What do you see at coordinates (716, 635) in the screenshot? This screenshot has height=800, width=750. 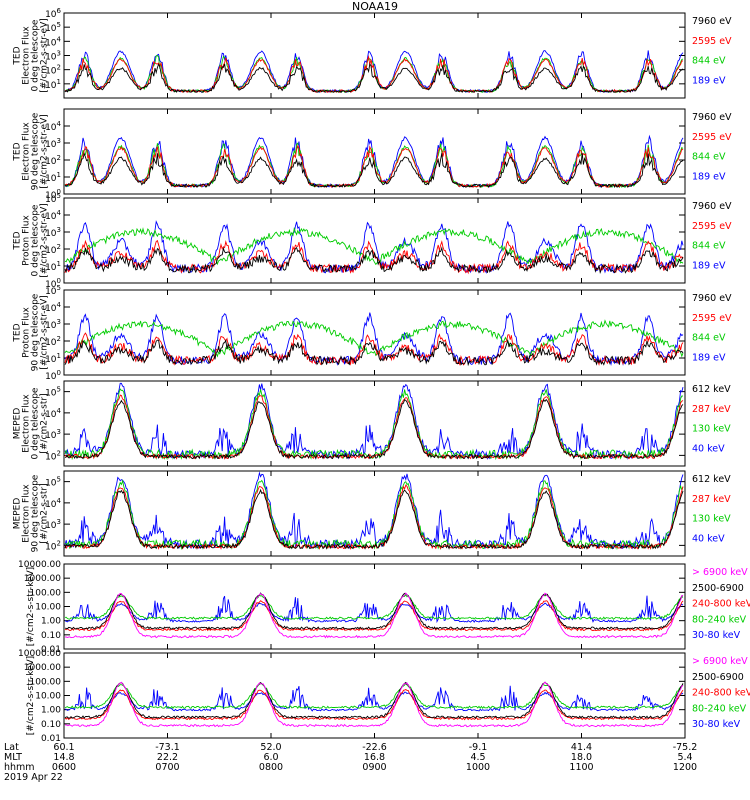 I see `legend-entry: 30-80 keV` at bounding box center [716, 635].